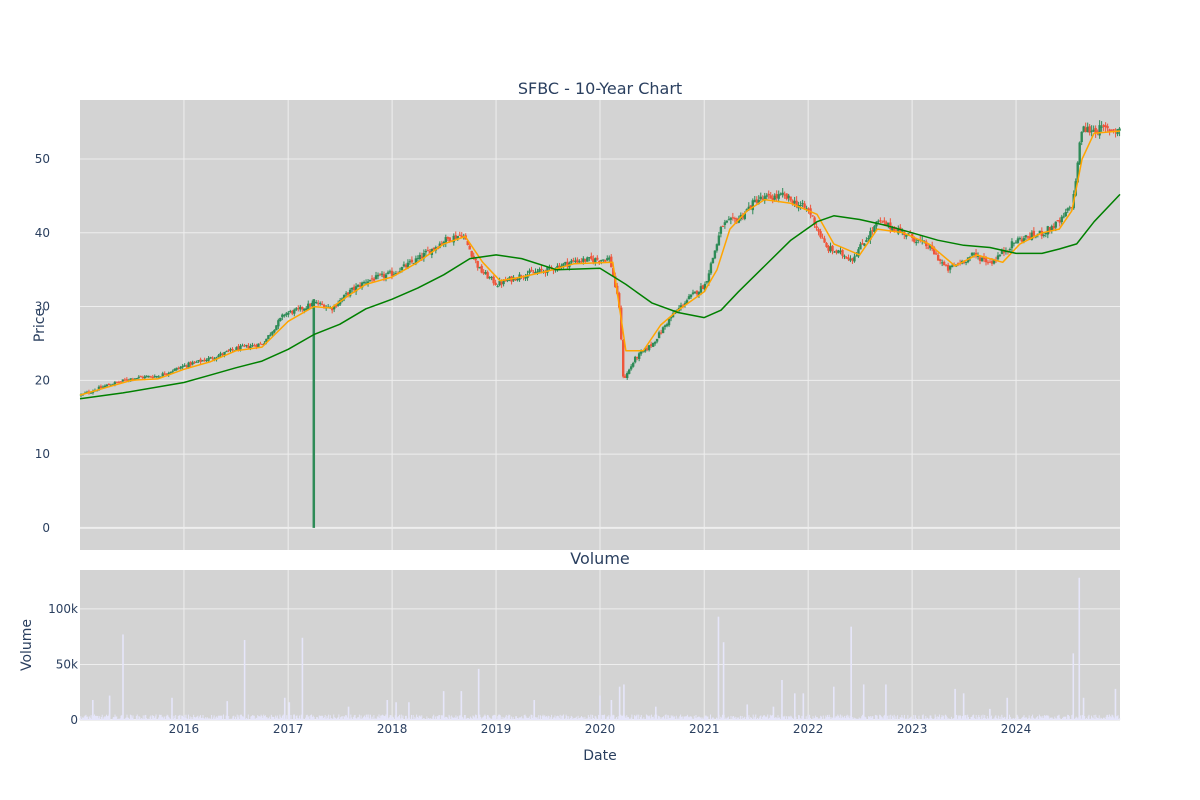 The height and width of the screenshot is (800, 1200). What do you see at coordinates (42, 307) in the screenshot?
I see `price-y-tick-label: 30` at bounding box center [42, 307].